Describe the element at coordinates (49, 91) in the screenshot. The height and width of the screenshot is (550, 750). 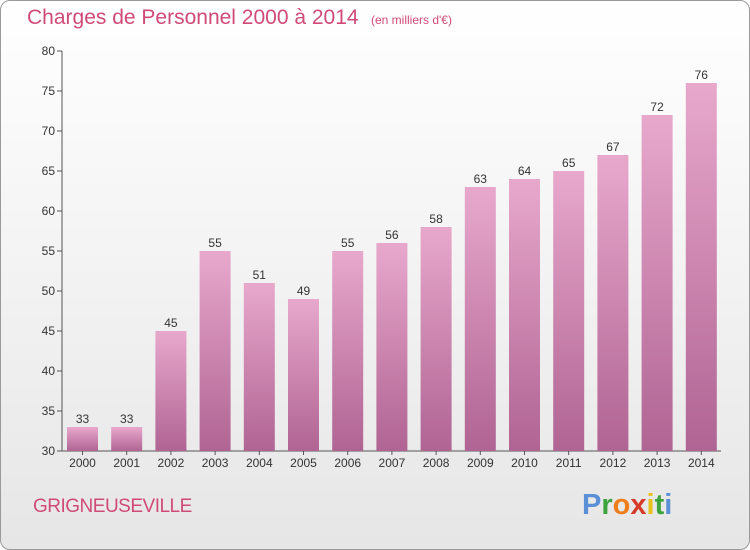
I see `y-tick-label: 75` at that location.